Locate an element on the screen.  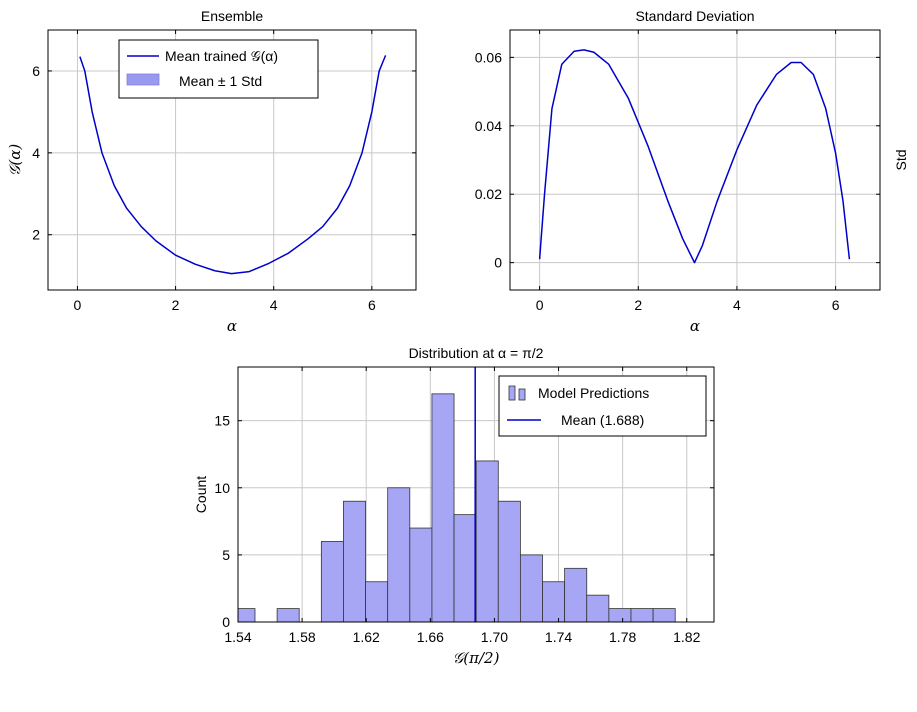
p3-ytick-label: 10 is located at coordinates (222, 488).